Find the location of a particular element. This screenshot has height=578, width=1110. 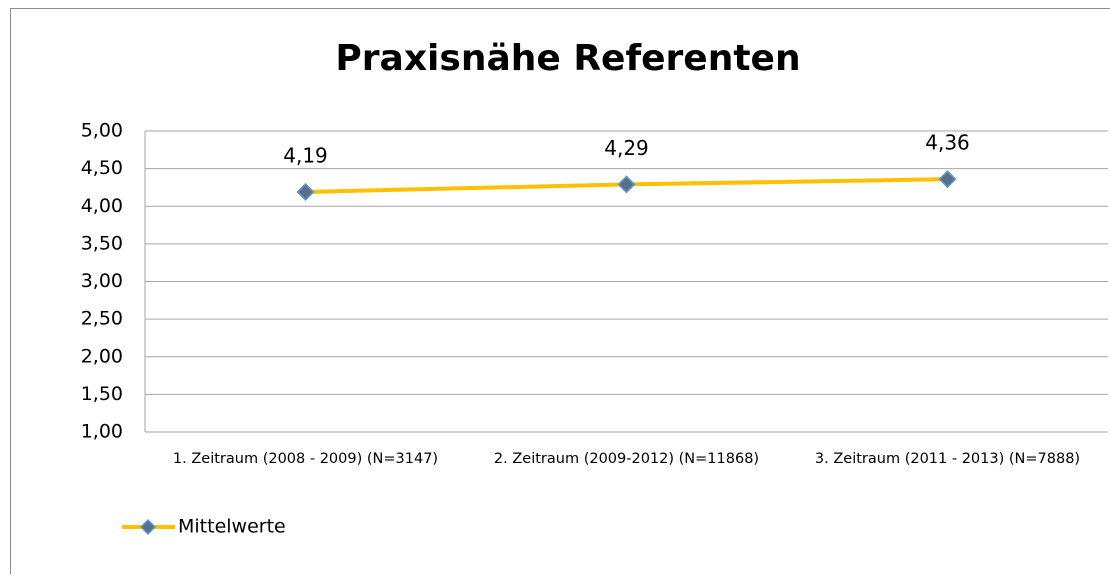

y-tick-label: 4,00 is located at coordinates (102, 206).